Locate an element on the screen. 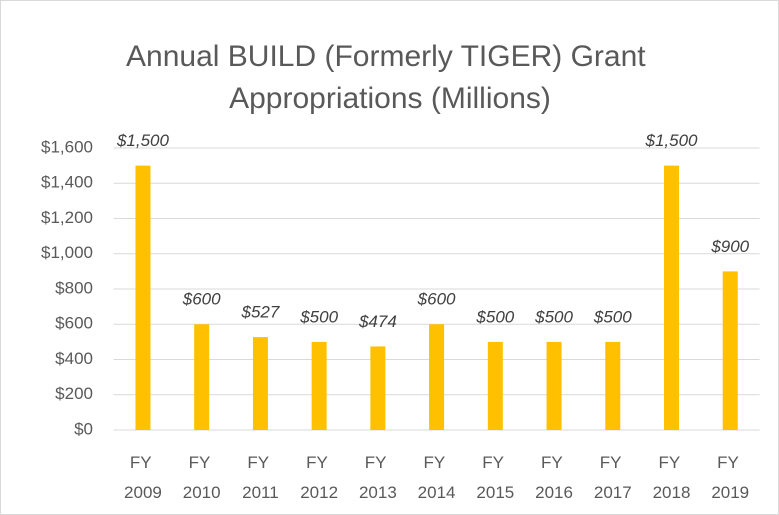 The height and width of the screenshot is (515, 779). x-tick-label: FY 2018 is located at coordinates (672, 477).